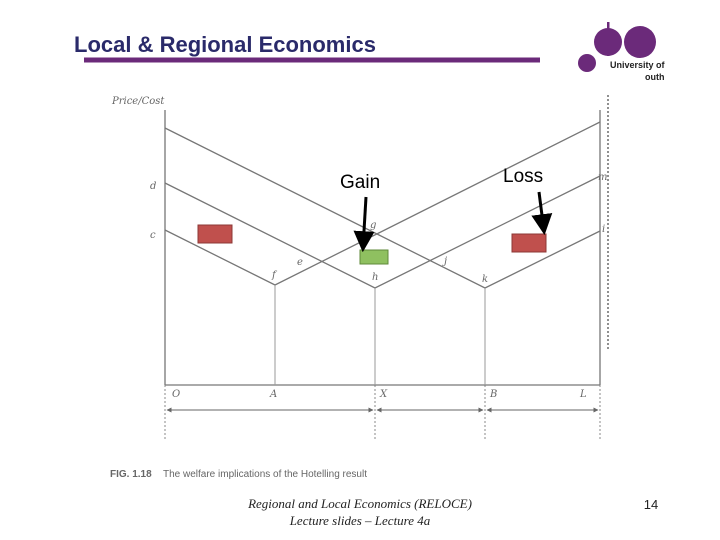 Image resolution: width=720 pixels, height=540 pixels. What do you see at coordinates (602, 177) in the screenshot?
I see `line-label: m` at bounding box center [602, 177].